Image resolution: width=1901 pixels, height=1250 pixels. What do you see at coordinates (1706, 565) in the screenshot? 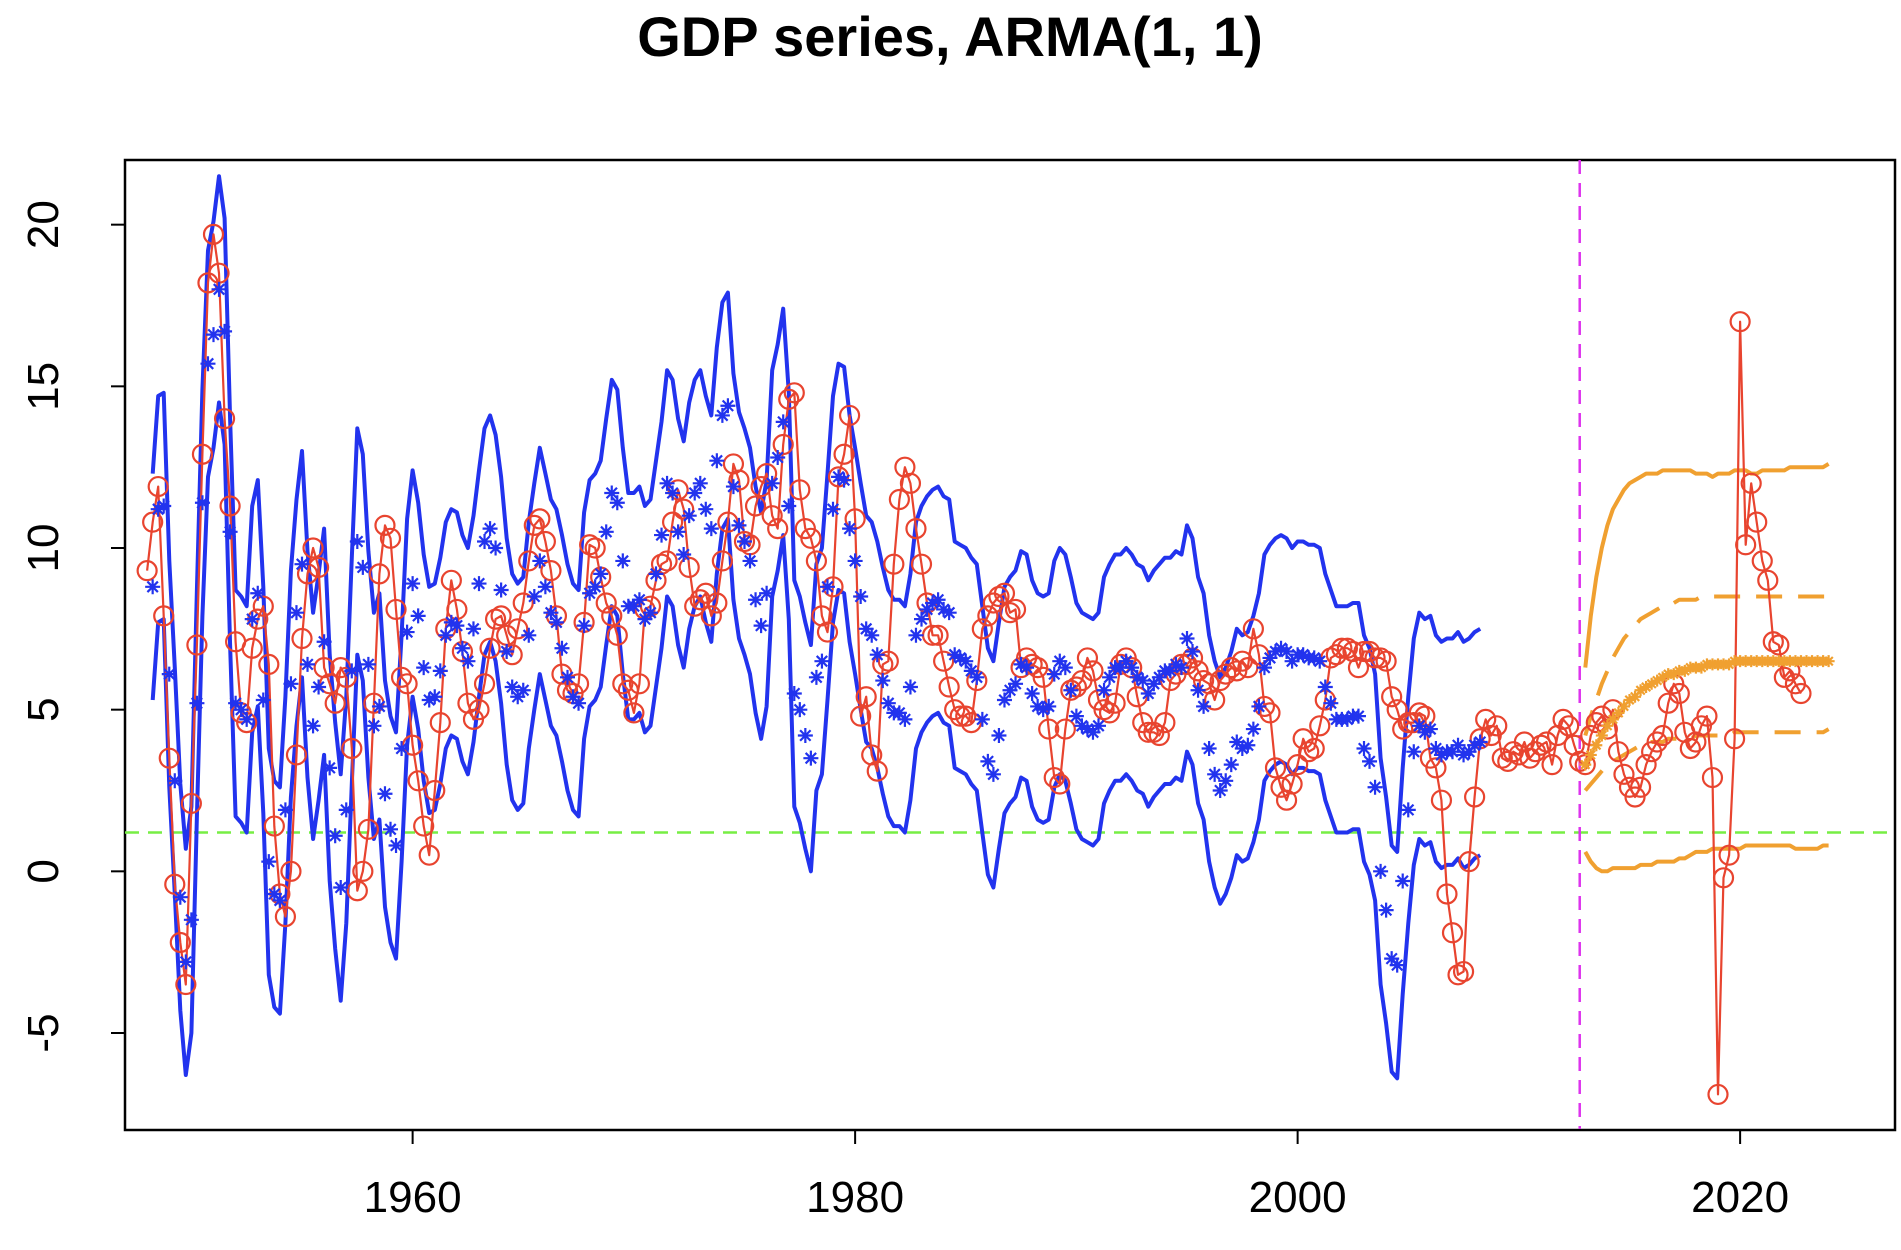
I see `series-forecast-interval-95-upper` at bounding box center [1706, 565].